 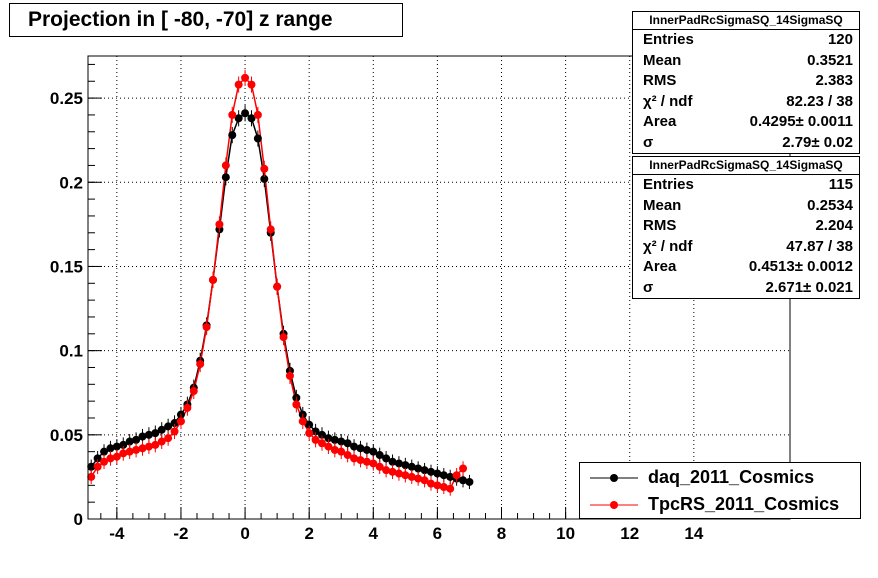 I want to click on legend-entry-daq: daq_2011_Cosmics, so click(x=720, y=478).